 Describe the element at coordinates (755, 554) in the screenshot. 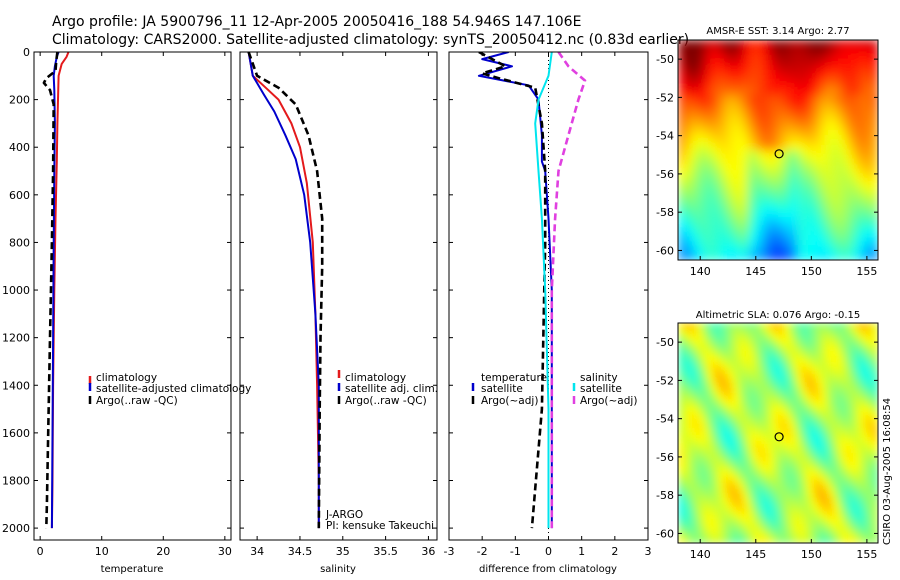

I see `map-x-tick-label: 145` at that location.